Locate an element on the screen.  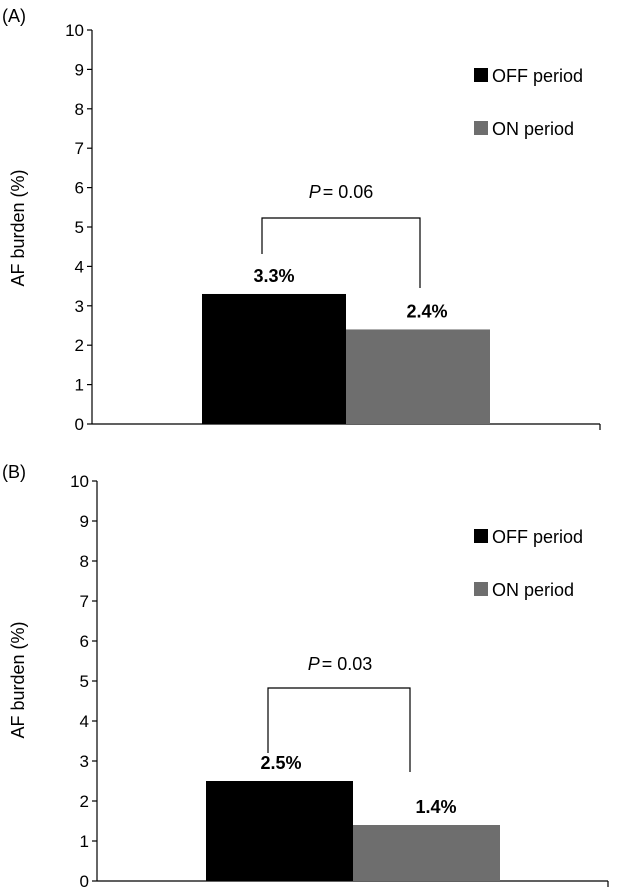
panel-a-y-tick-label-5: 5 is located at coordinates (79, 227).